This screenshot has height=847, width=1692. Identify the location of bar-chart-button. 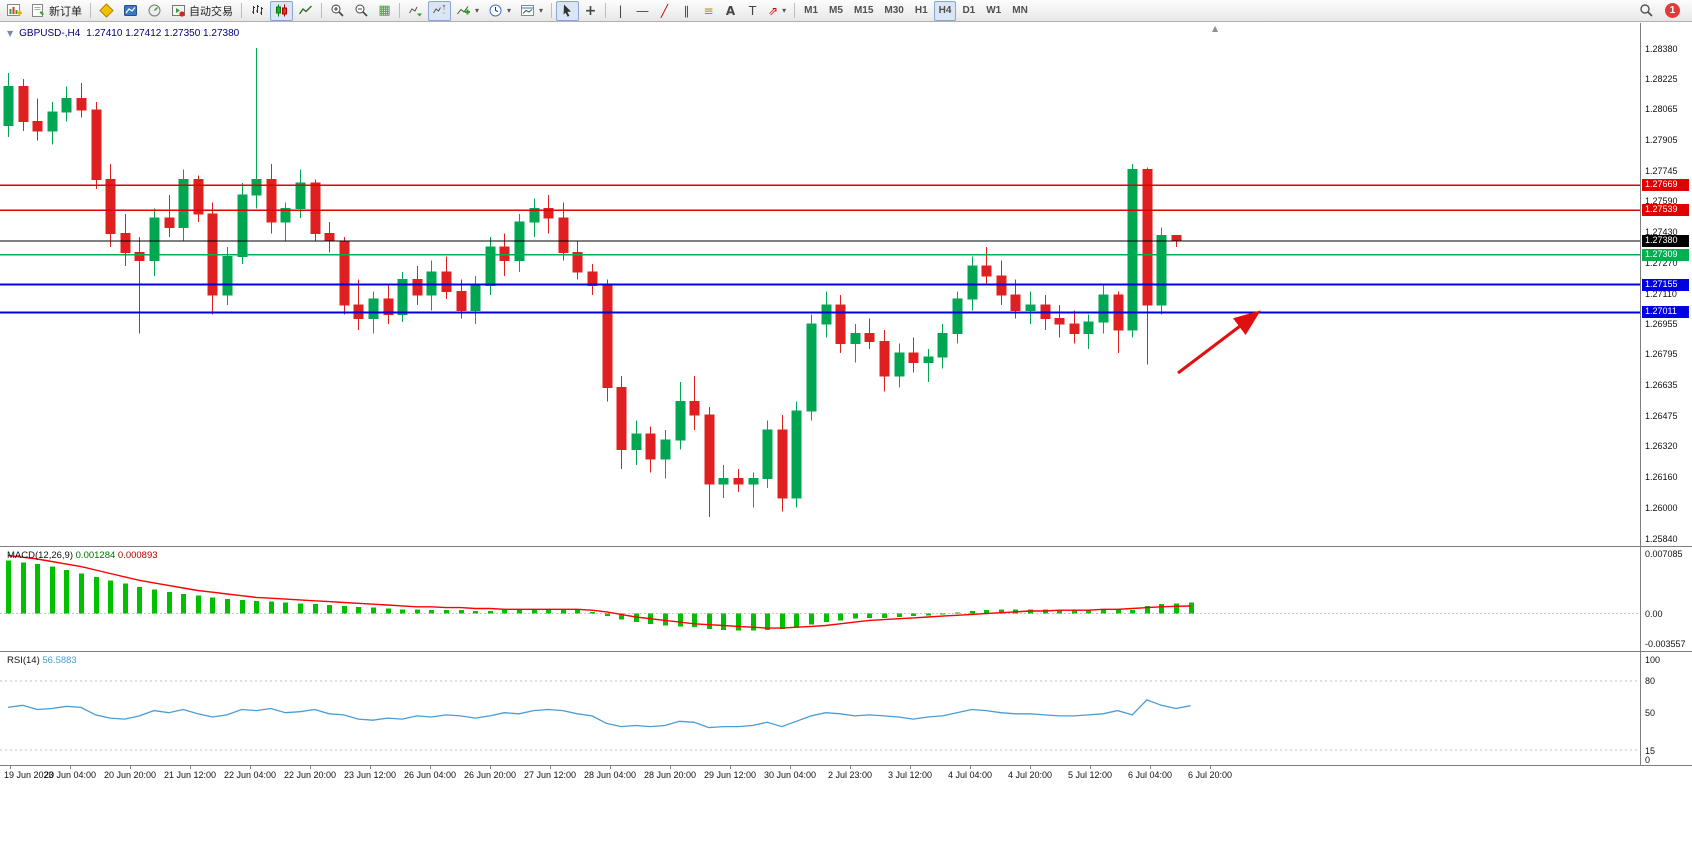
(257, 11).